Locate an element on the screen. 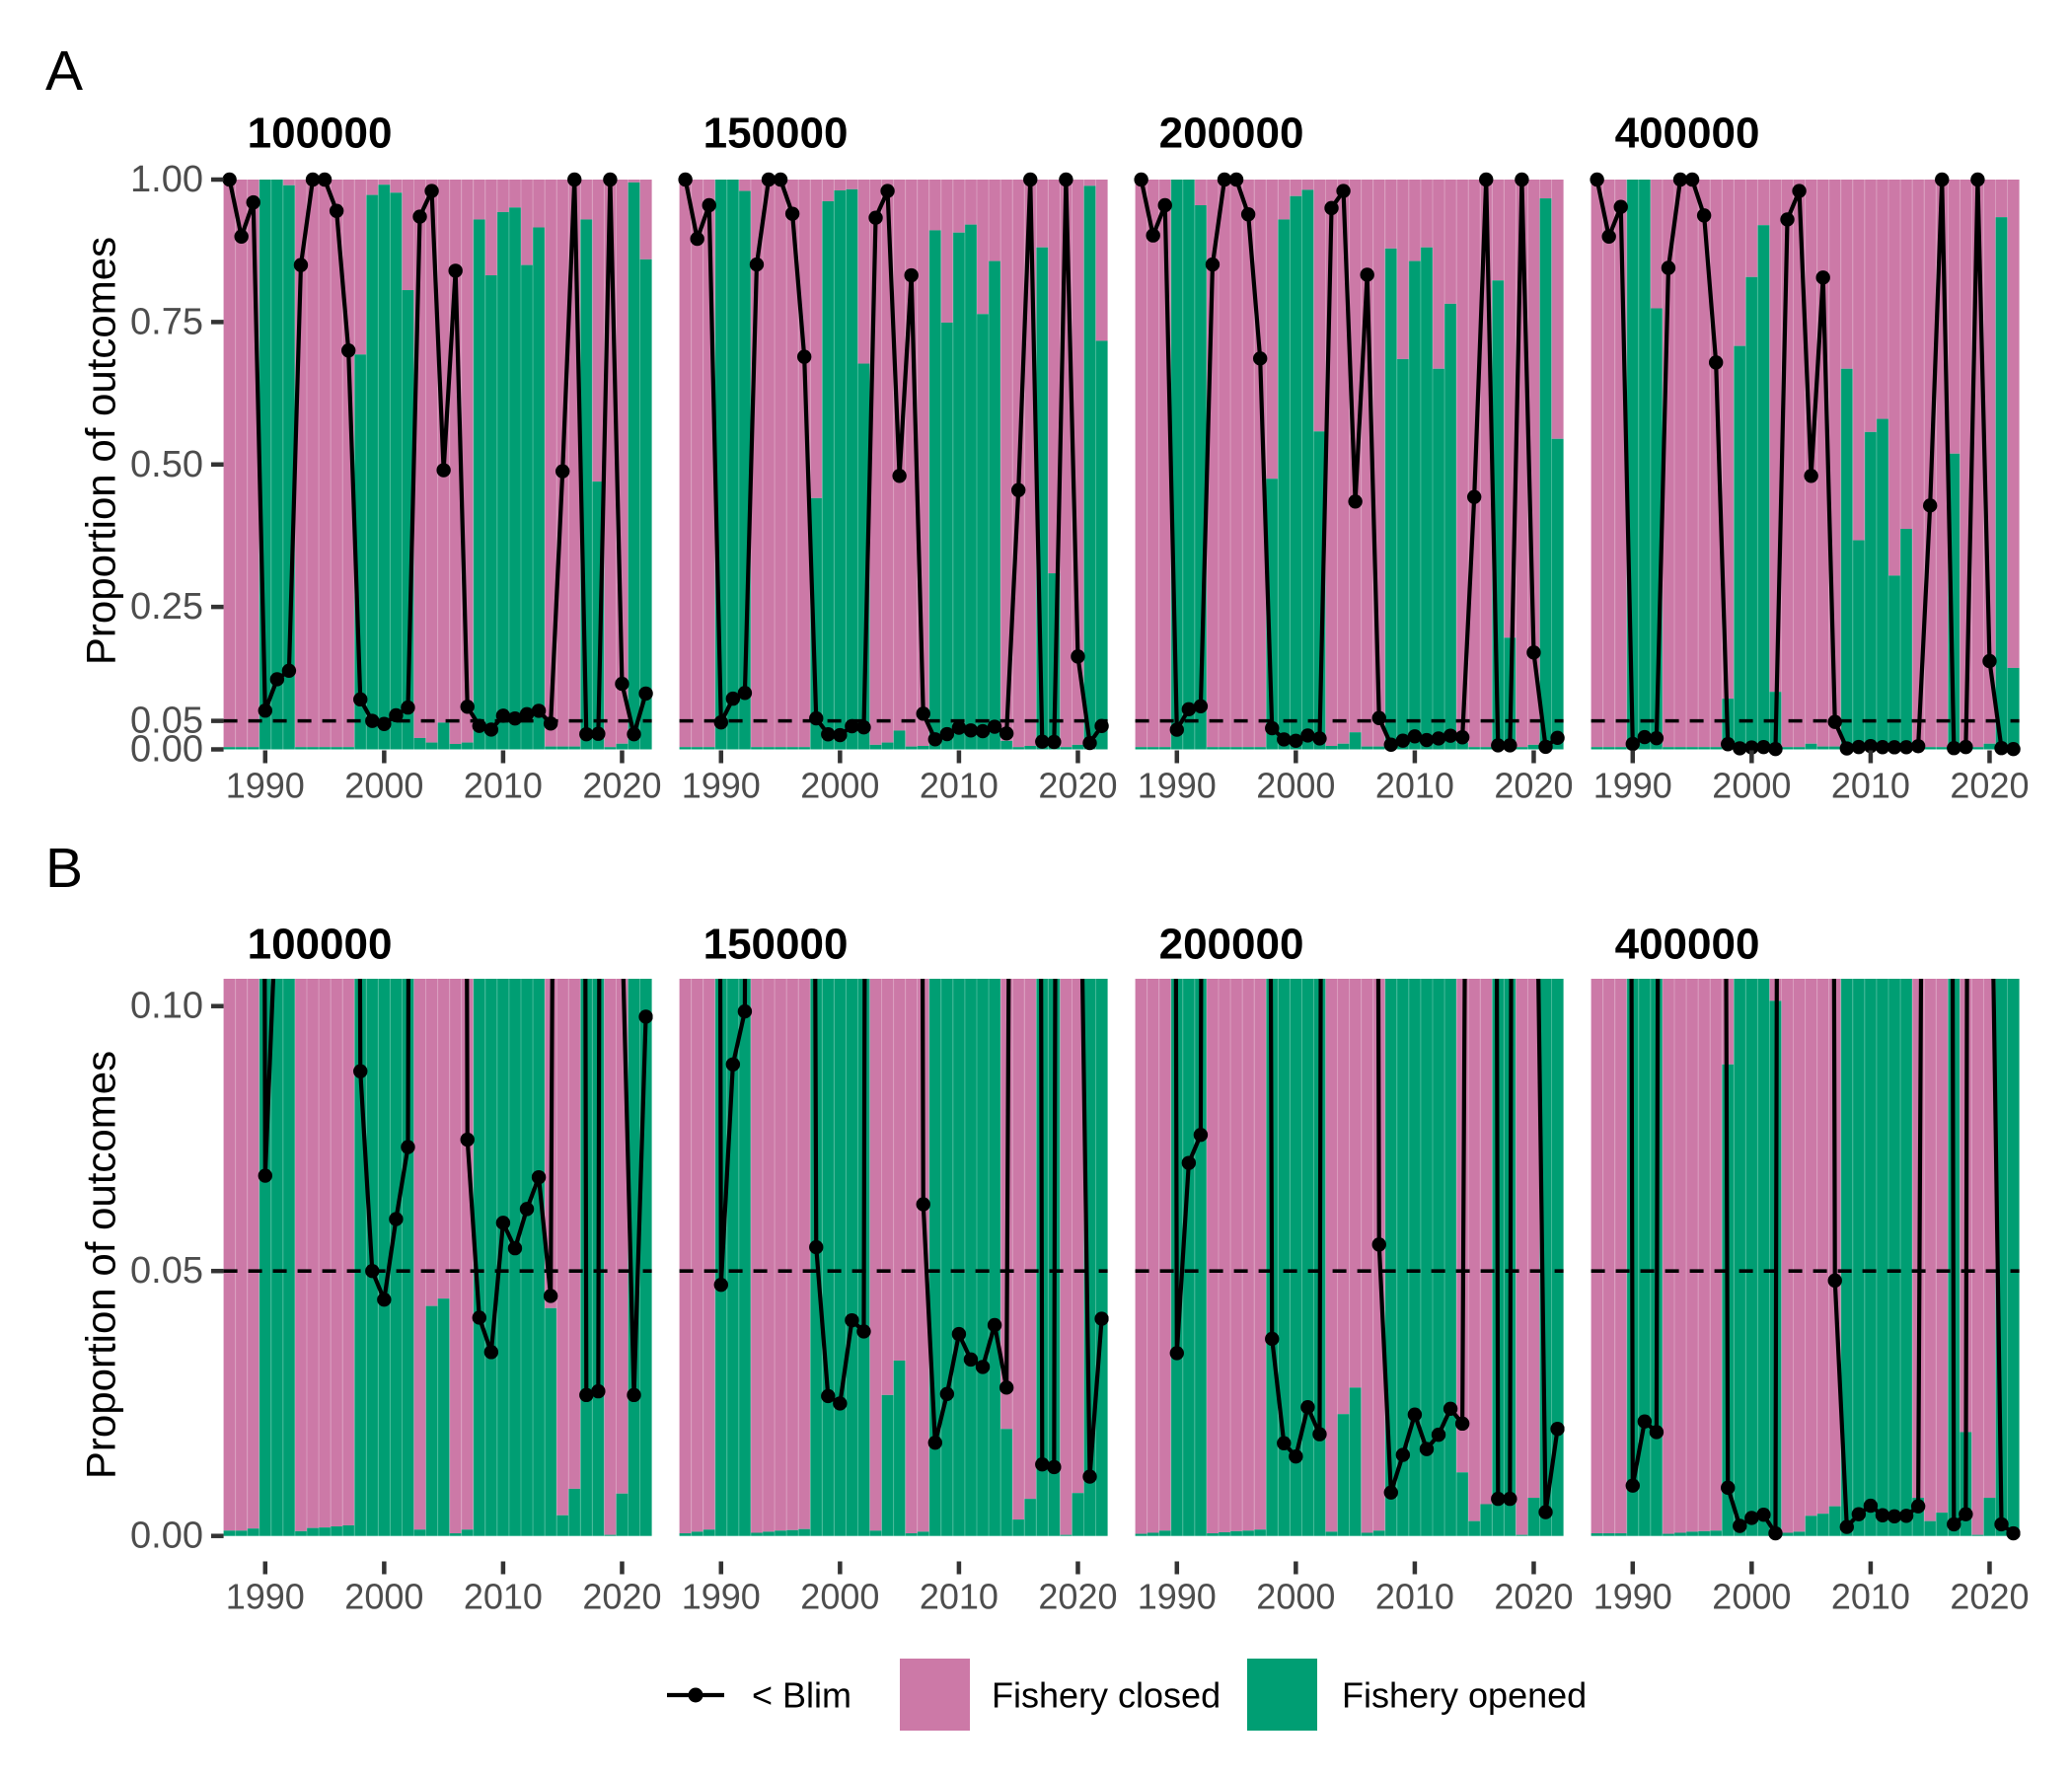 The image size is (2072, 1776). svg-text: Fishery closed is located at coordinates (1106, 1696).